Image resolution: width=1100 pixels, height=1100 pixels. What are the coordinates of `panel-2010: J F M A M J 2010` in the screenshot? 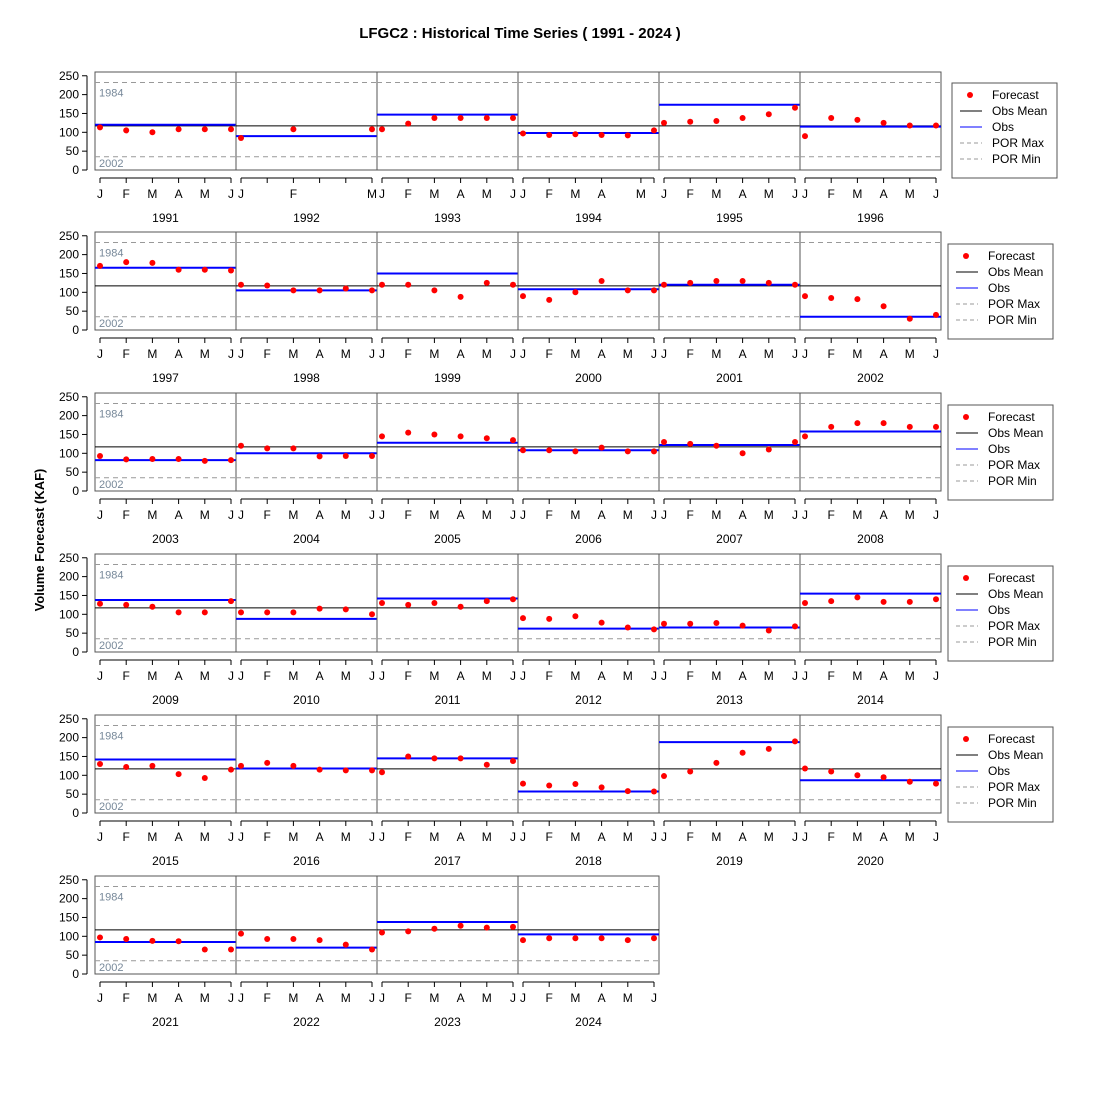 It's located at (306, 630).